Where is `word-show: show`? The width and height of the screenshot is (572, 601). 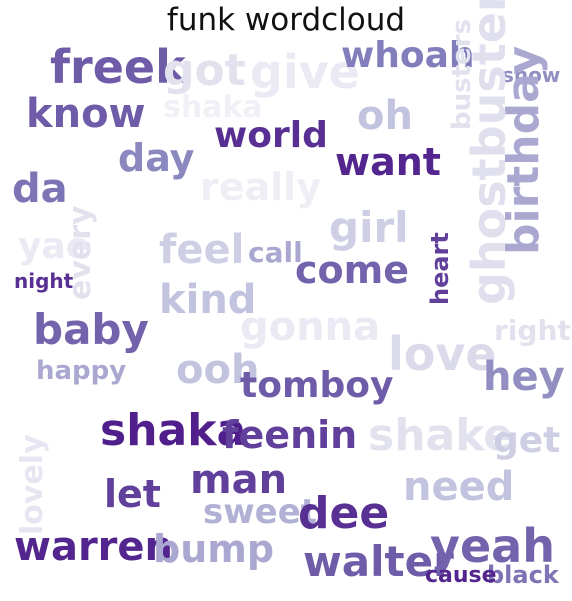
word-show: show is located at coordinates (531, 75).